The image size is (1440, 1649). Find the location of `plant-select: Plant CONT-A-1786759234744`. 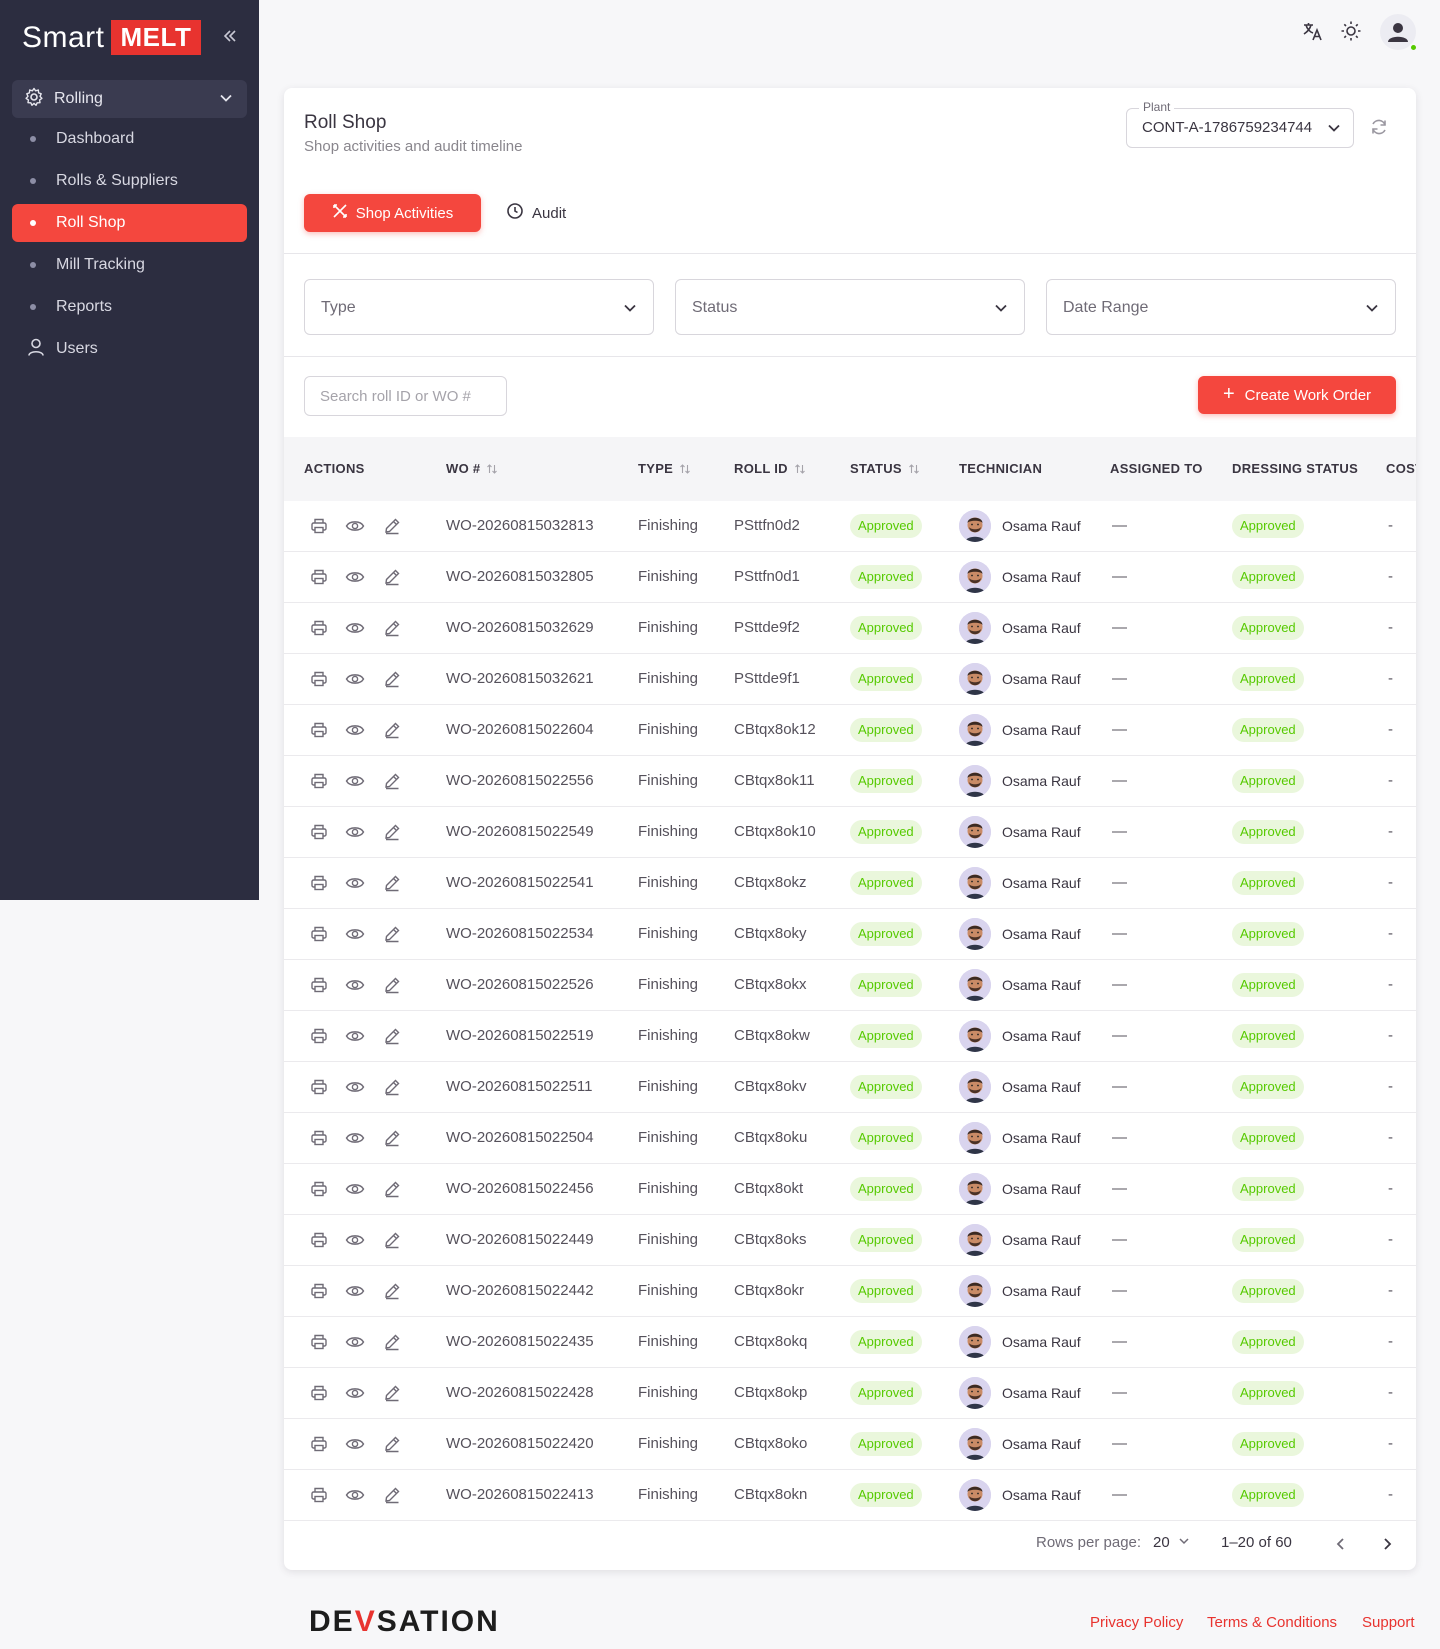

plant-select: Plant CONT-A-1786759234744 is located at coordinates (1240, 124).